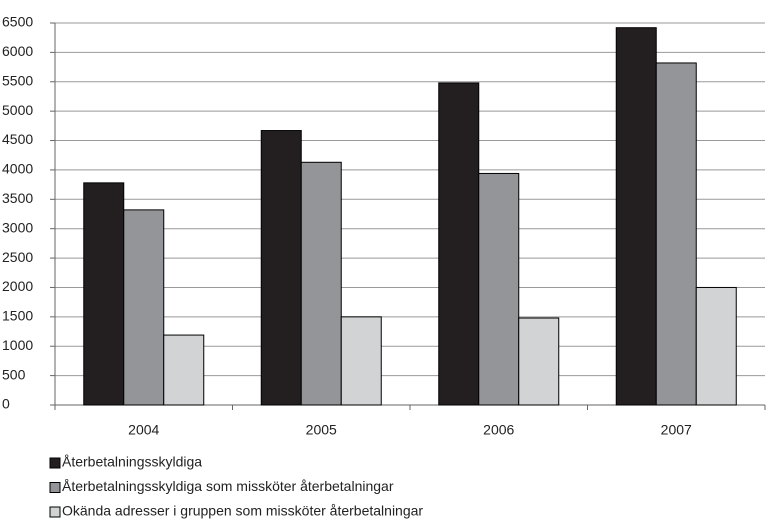 The height and width of the screenshot is (520, 767). Describe the element at coordinates (17, 110) in the screenshot. I see `y-tick-label: 5000` at that location.